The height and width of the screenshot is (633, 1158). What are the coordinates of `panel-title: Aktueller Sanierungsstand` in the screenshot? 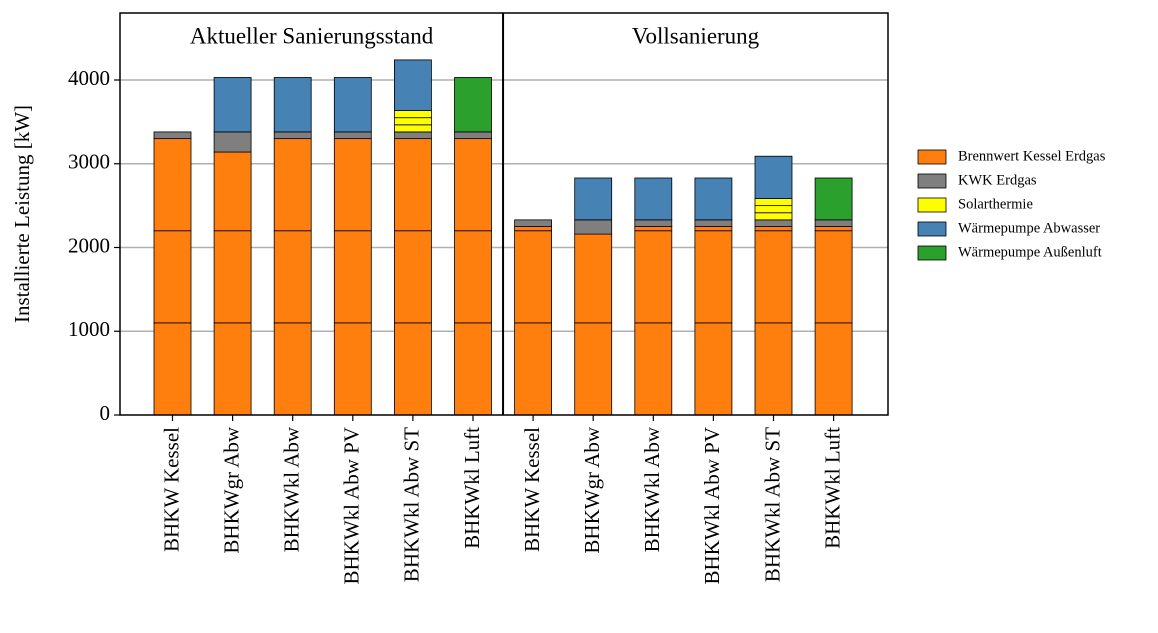 It's located at (312, 35).